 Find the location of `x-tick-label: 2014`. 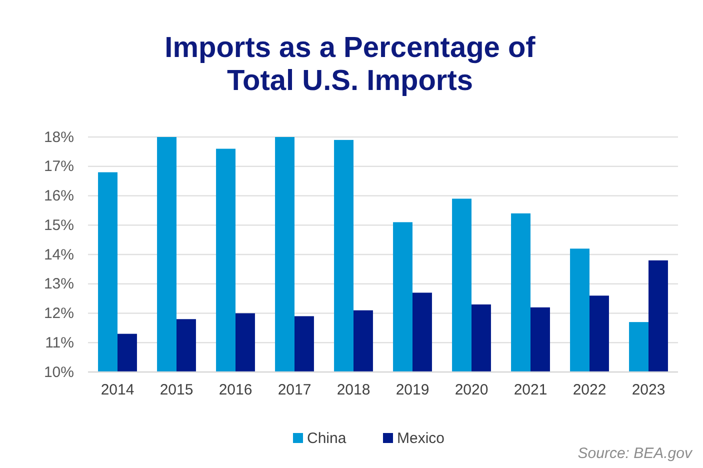

x-tick-label: 2014 is located at coordinates (117, 390).